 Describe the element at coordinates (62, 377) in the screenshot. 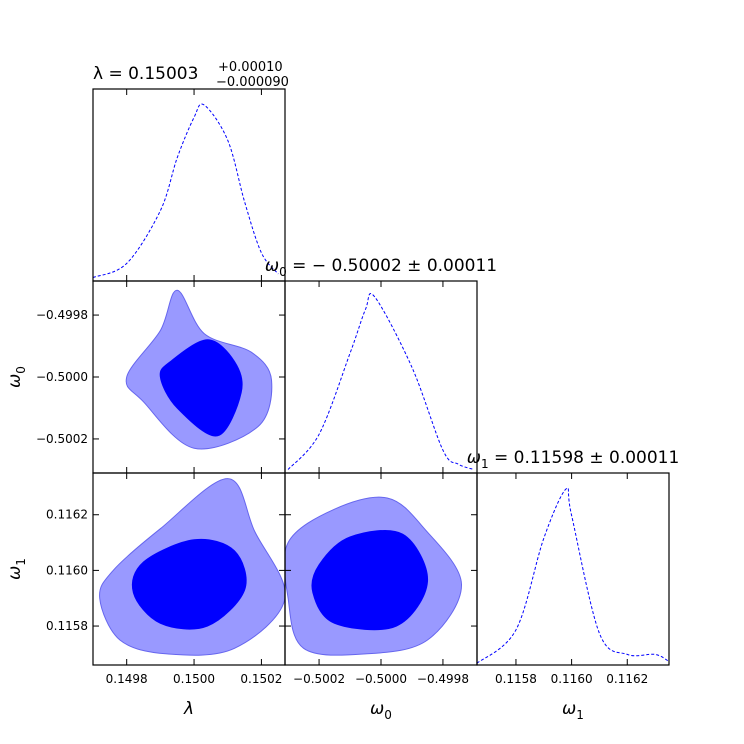

I see `y-tick-label: −0.5000` at that location.